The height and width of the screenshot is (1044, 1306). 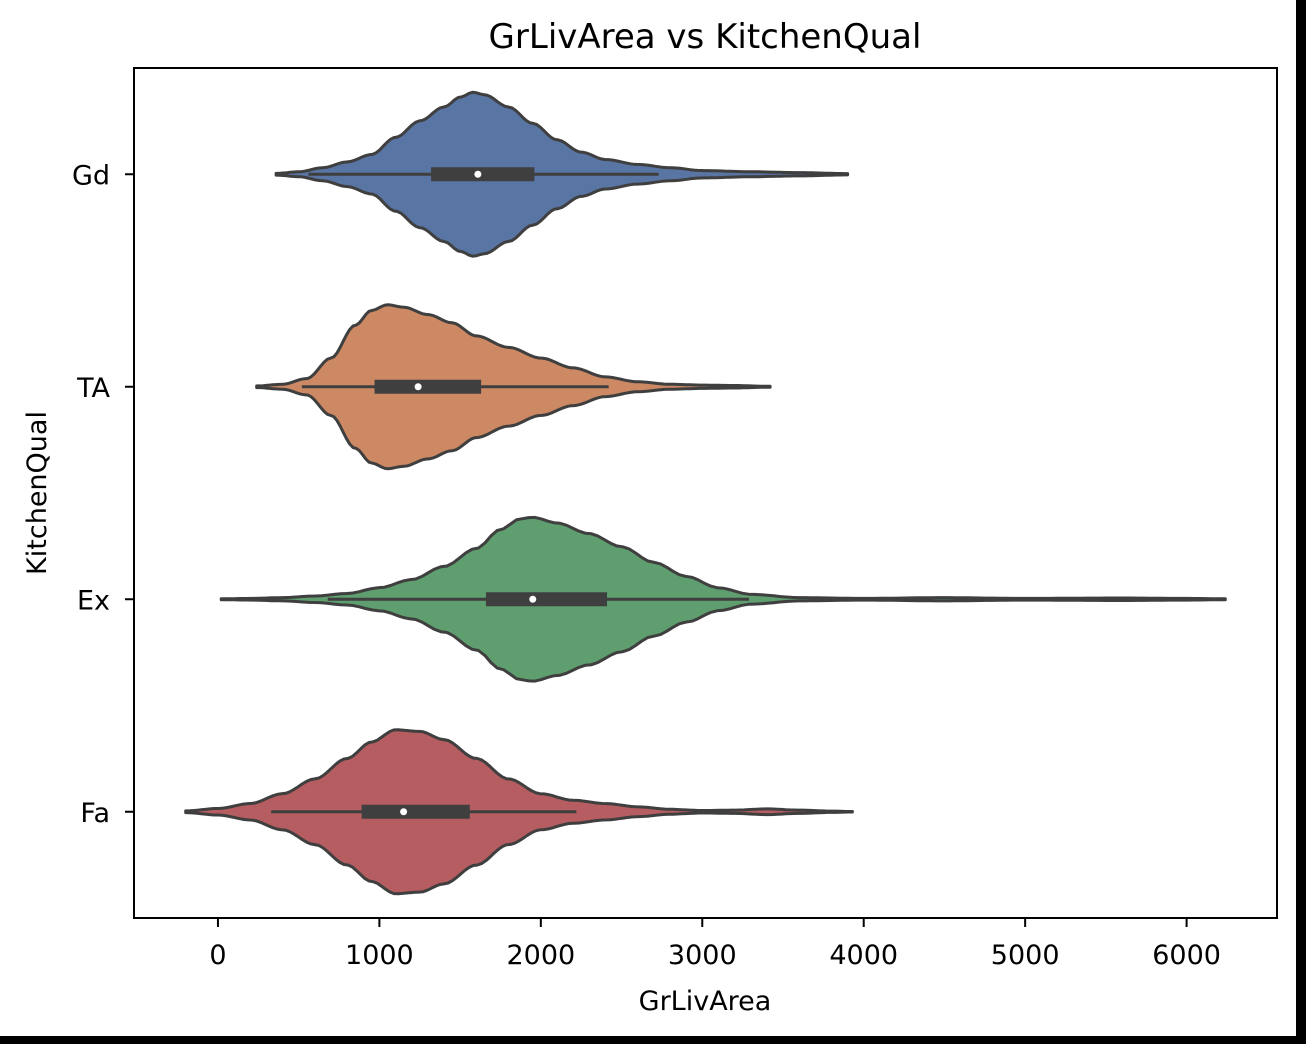 What do you see at coordinates (702, 955) in the screenshot?
I see `x-tick-label: 3000` at bounding box center [702, 955].